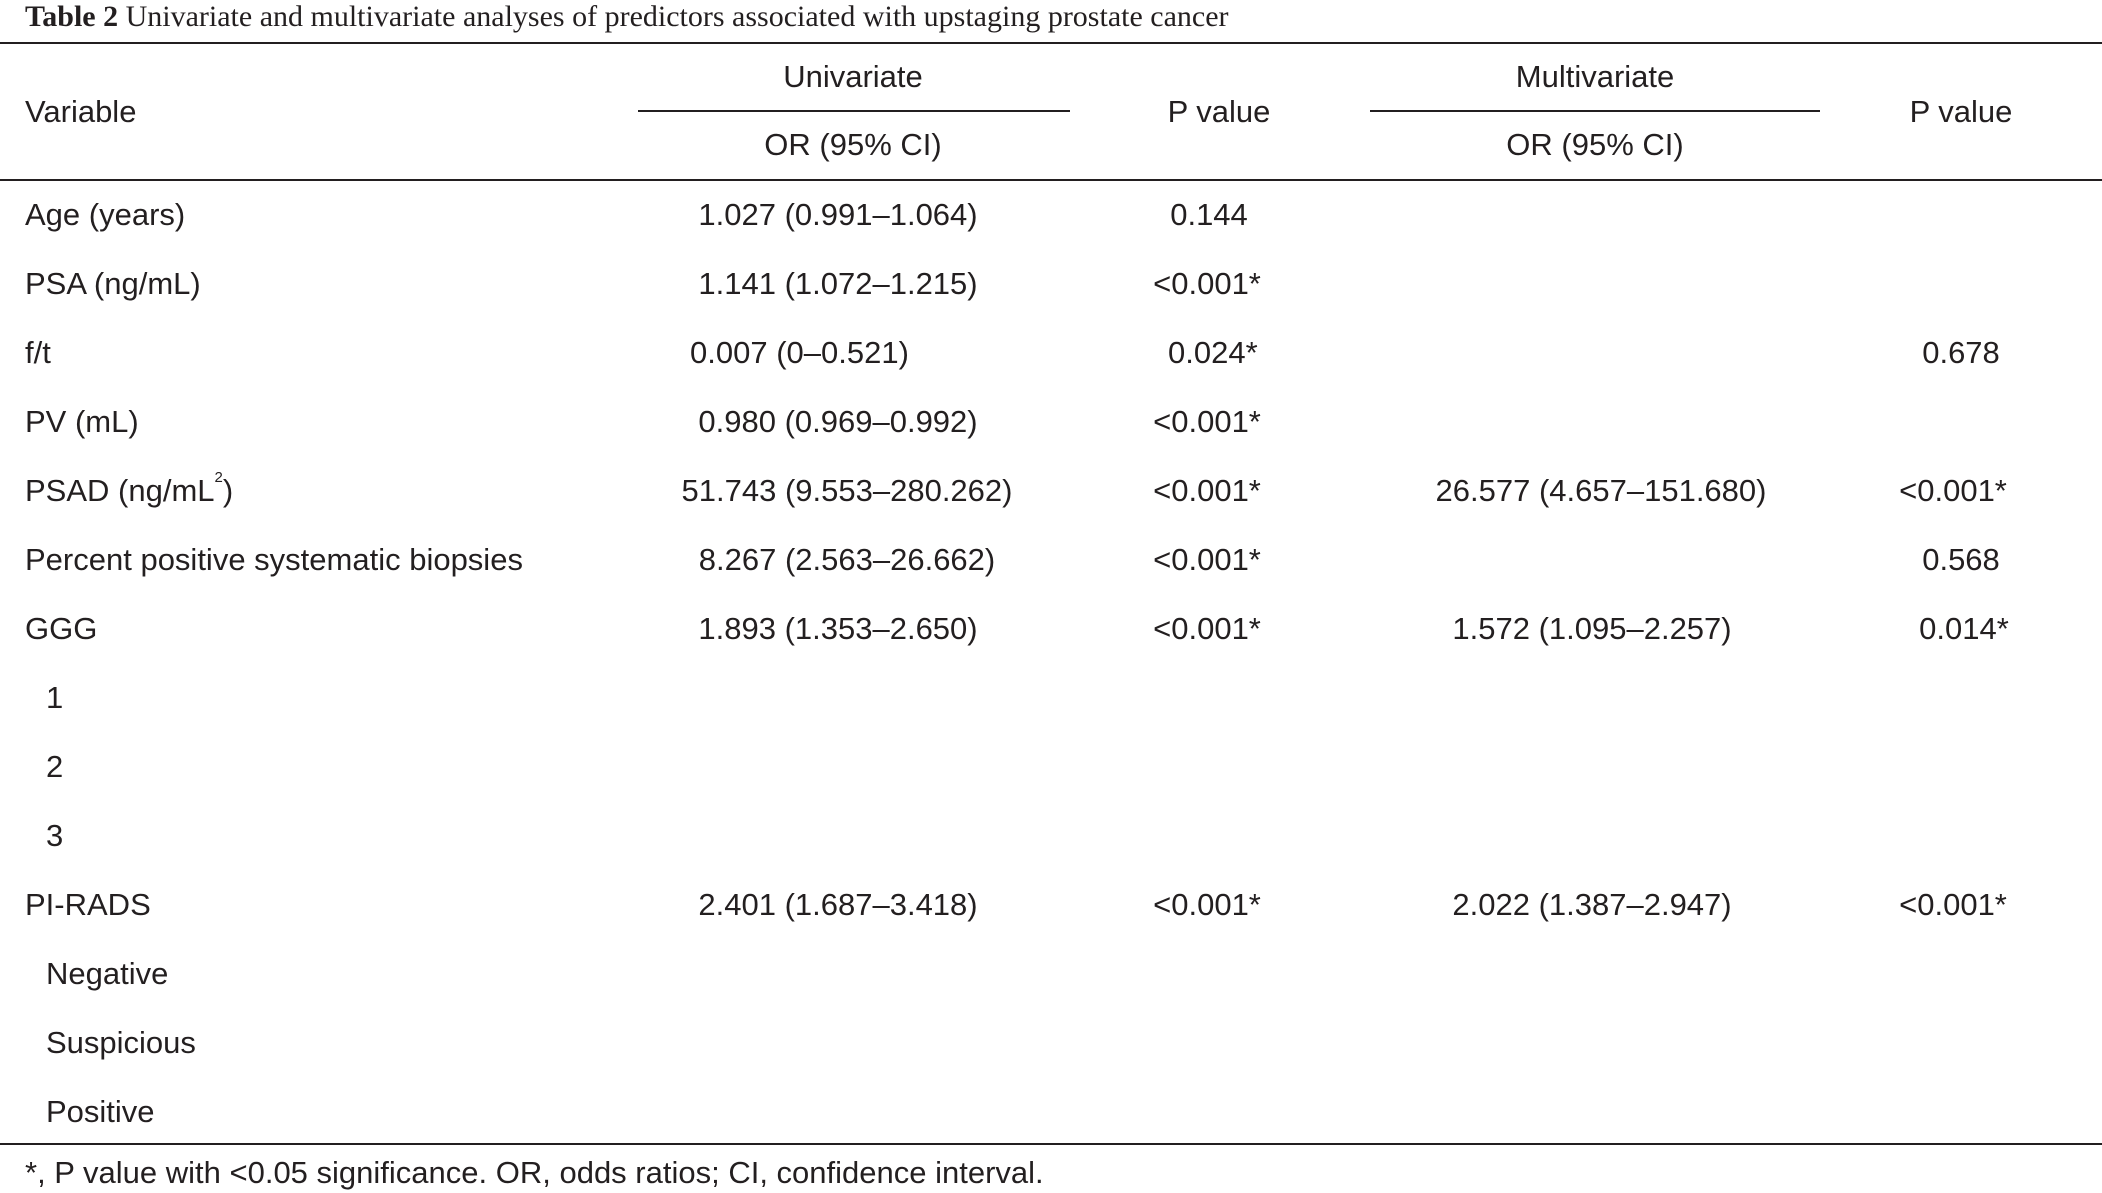 Image resolution: width=2102 pixels, height=1193 pixels. I want to click on cell-uni-or: 8.267 (2.563–26.662), so click(847, 559).